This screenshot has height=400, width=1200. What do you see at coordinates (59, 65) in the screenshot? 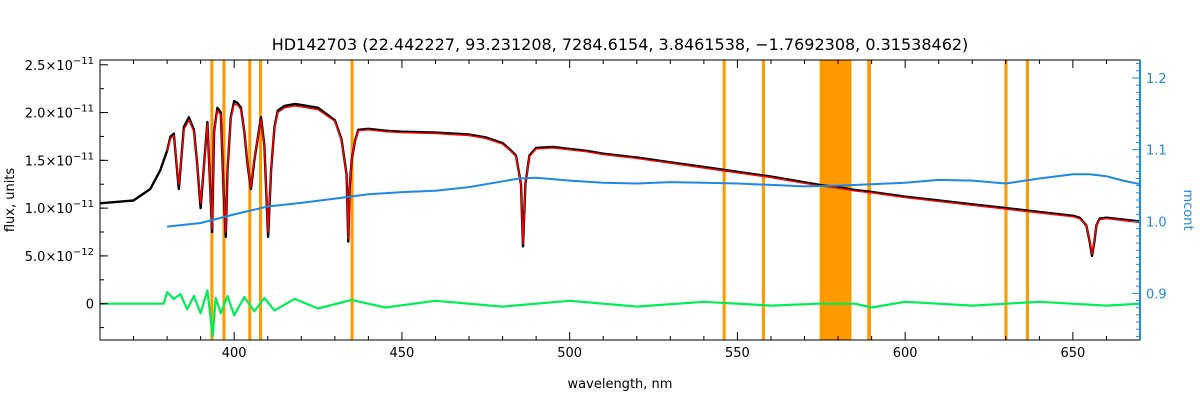
I see `y-tick-label: 2.5×10⁻¹¹` at bounding box center [59, 65].